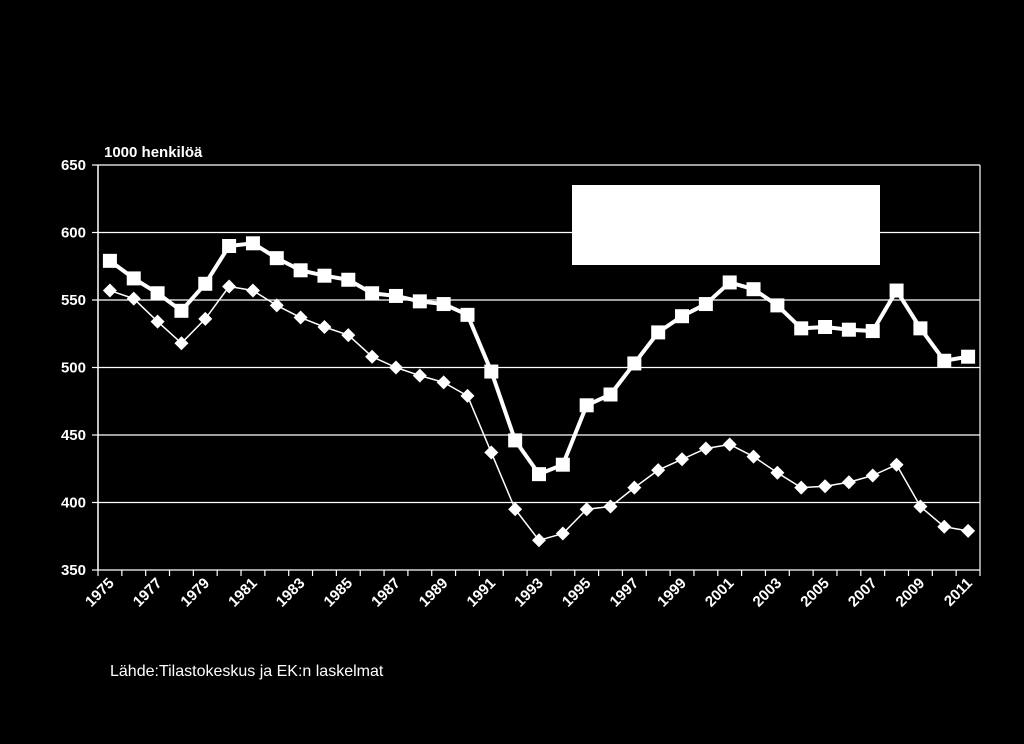 This screenshot has width=1024, height=744. Describe the element at coordinates (73, 435) in the screenshot. I see `y-tick-label: 450` at that location.